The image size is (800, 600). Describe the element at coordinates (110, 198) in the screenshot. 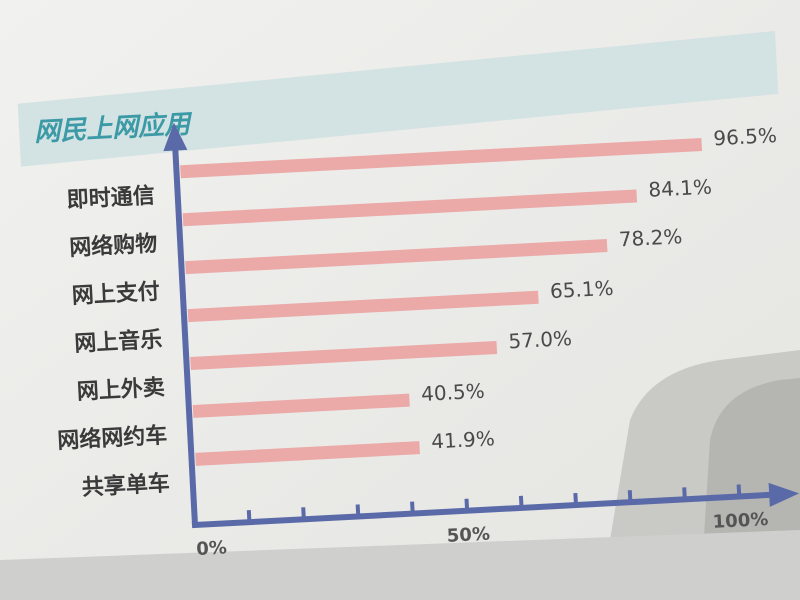

I see `category-label: 即时通信` at that location.